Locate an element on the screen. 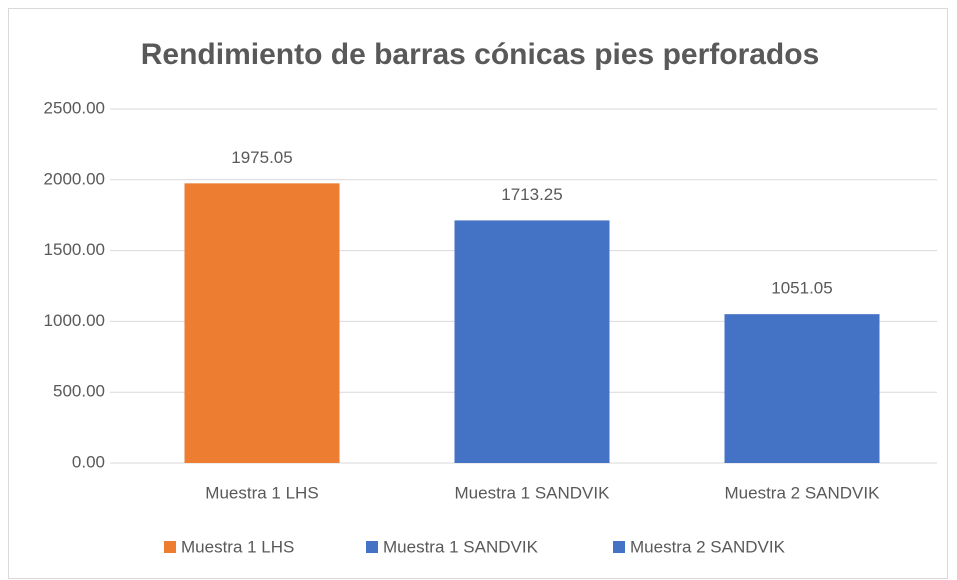 This screenshot has width=957, height=580. y-tick-label: 2000.00 is located at coordinates (74, 178).